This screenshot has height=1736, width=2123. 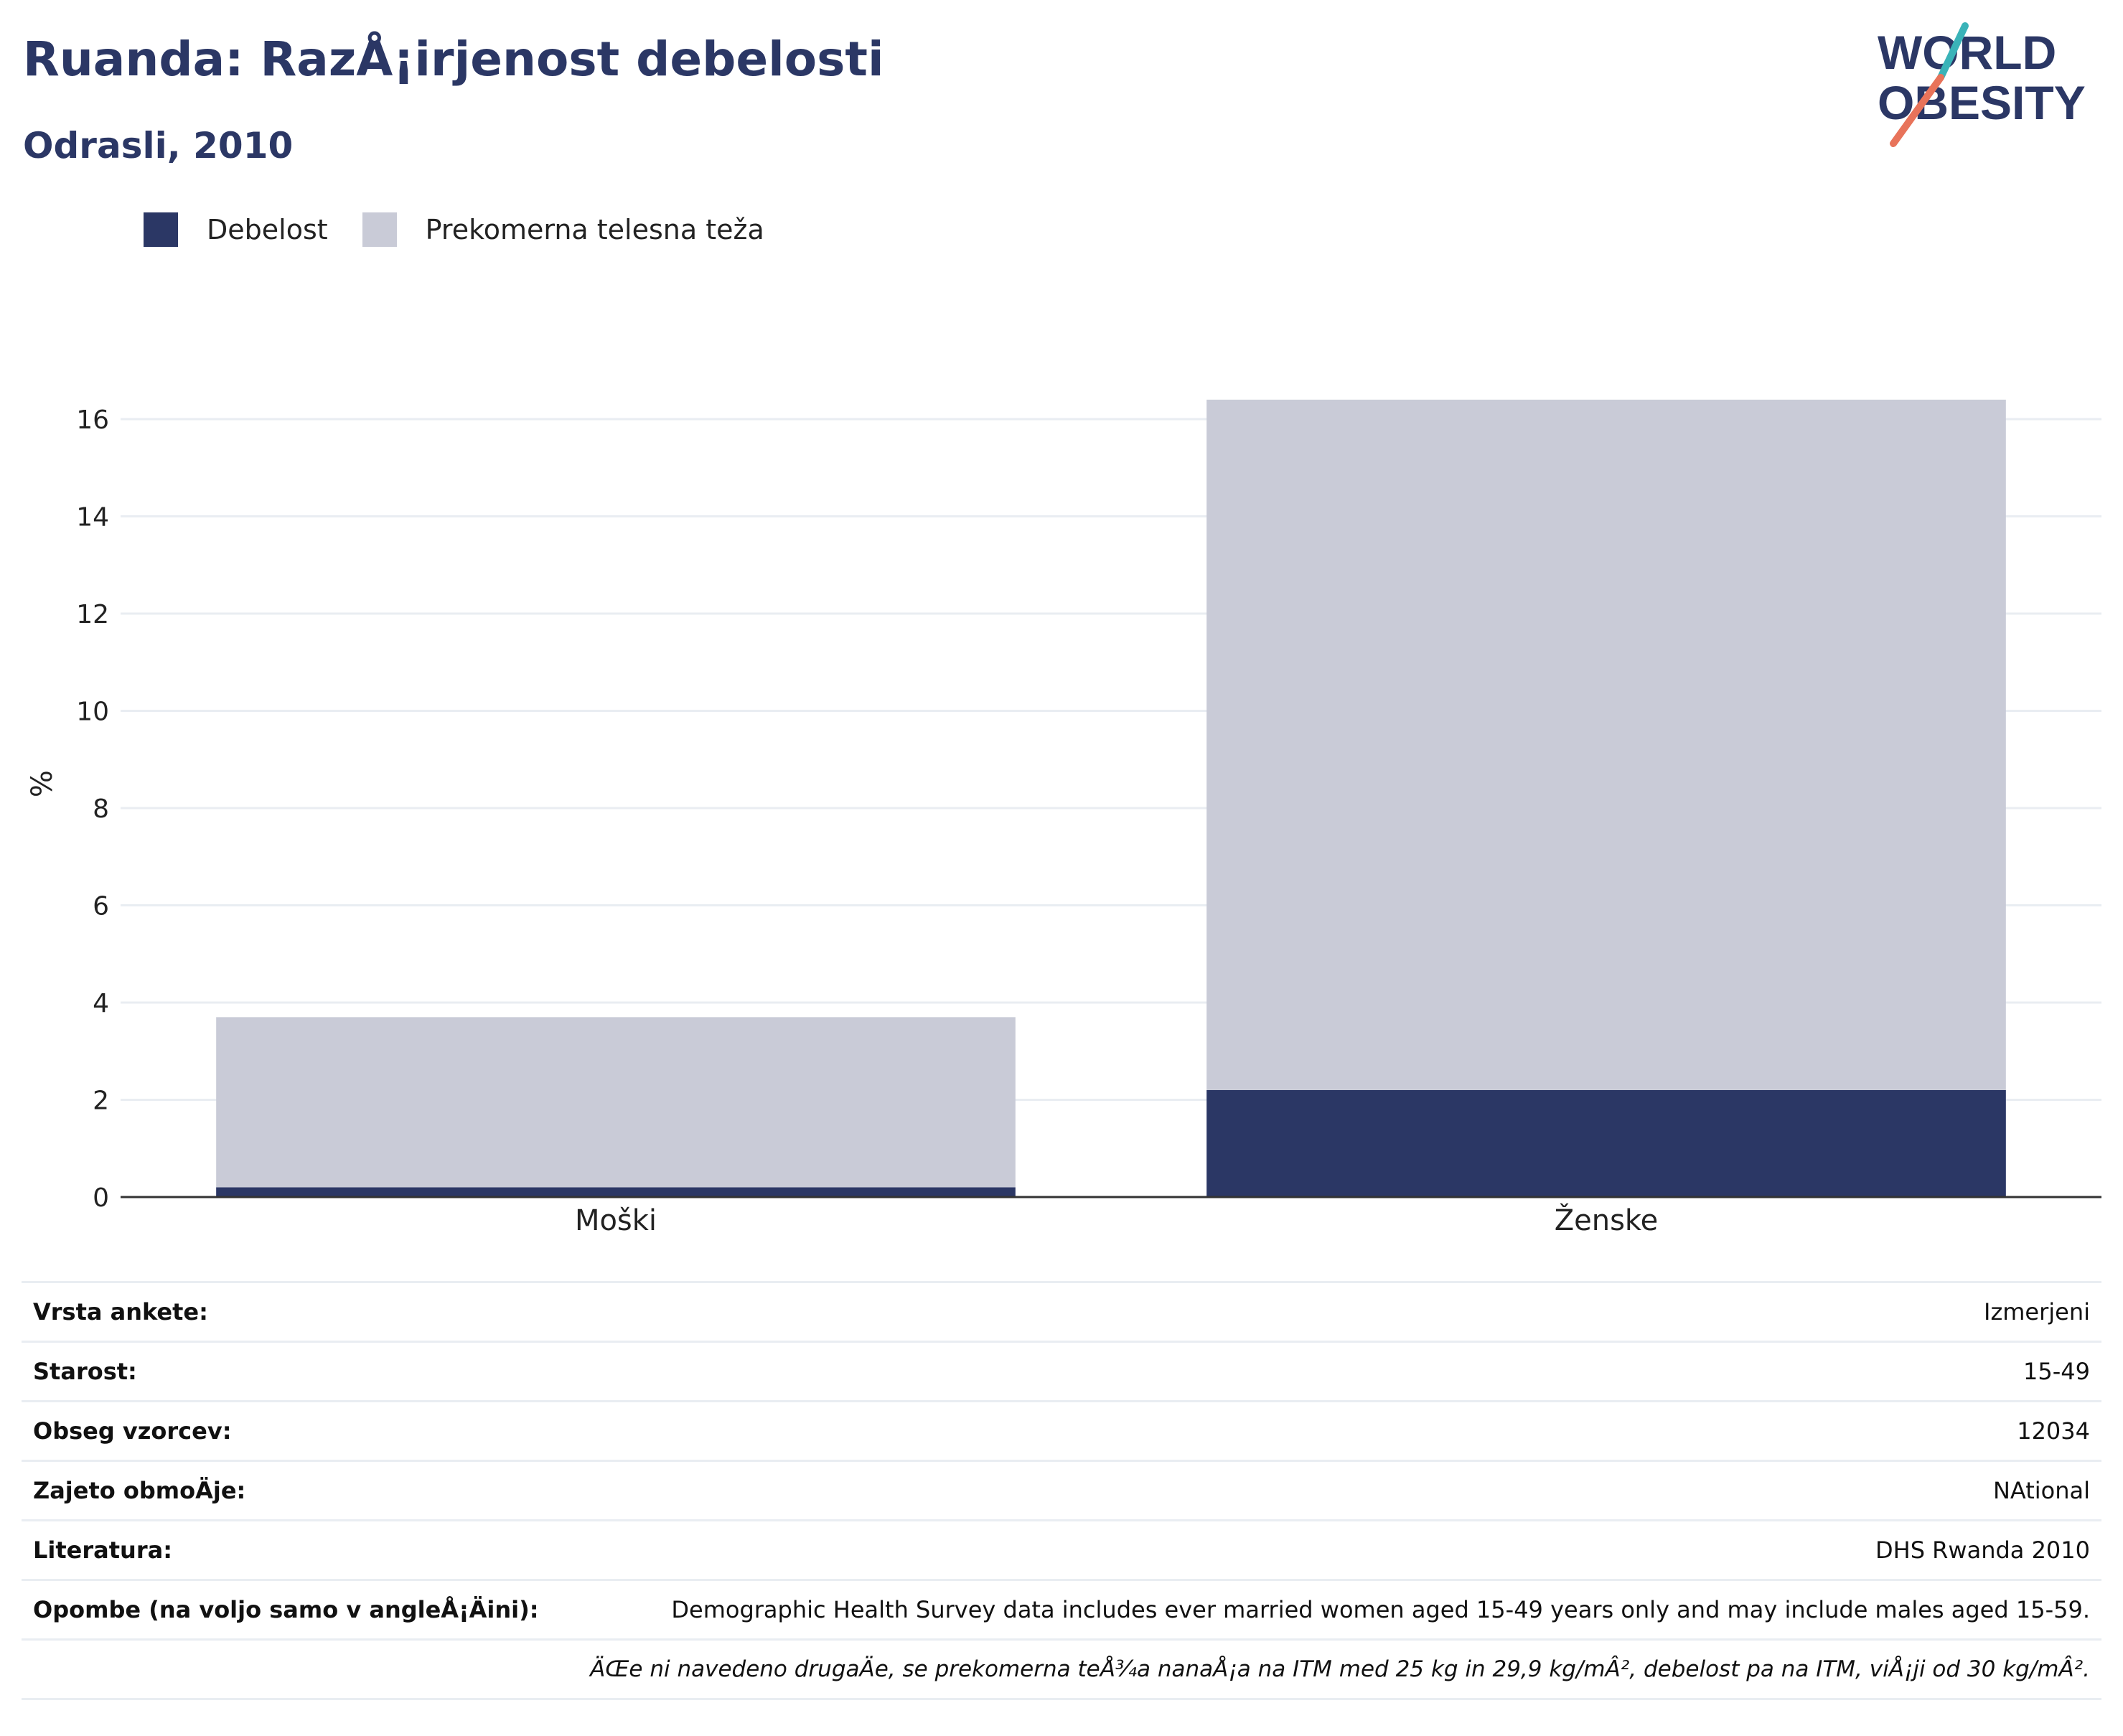 I want to click on y-tick-label: 12, so click(x=92, y=614).